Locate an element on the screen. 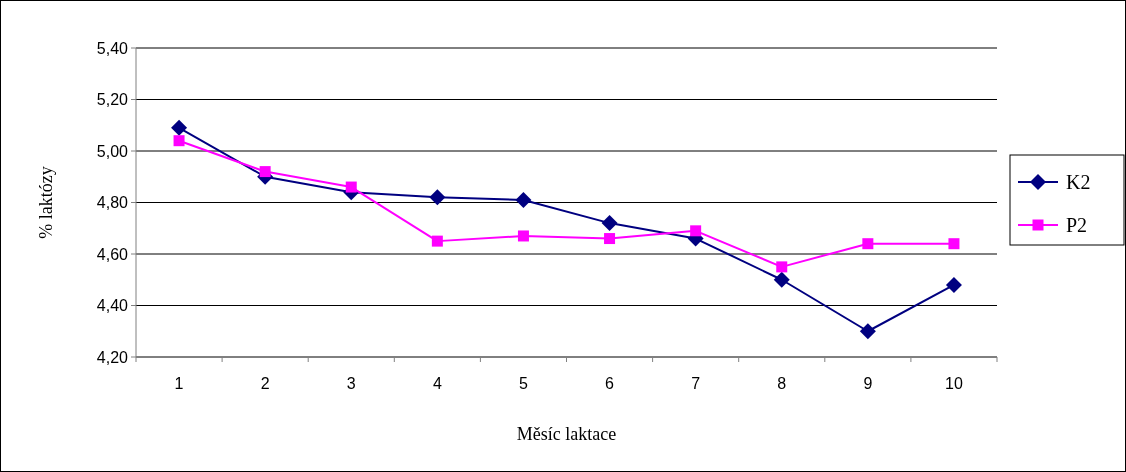 Image resolution: width=1126 pixels, height=472 pixels. x-tick-label: 7 is located at coordinates (696, 383).